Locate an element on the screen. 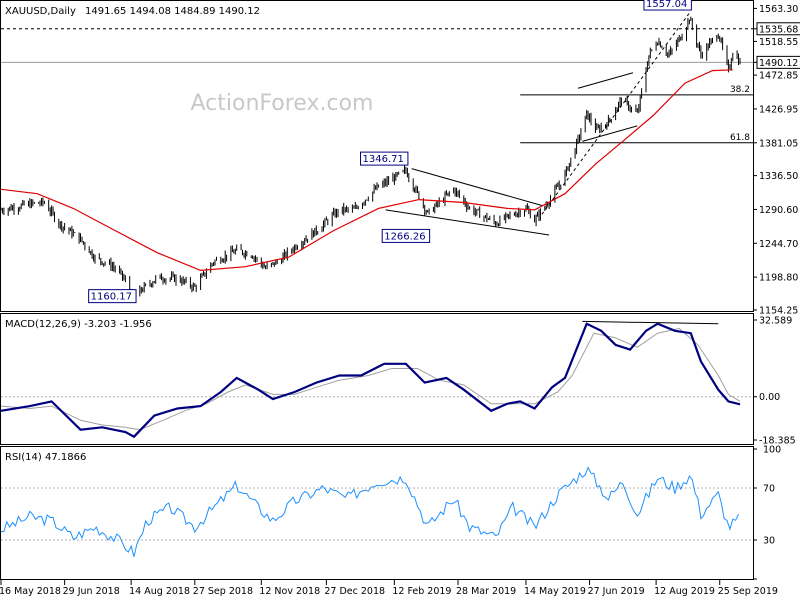 The image size is (800, 604). x-tick-label: 28 Mar 2019 is located at coordinates (486, 591).